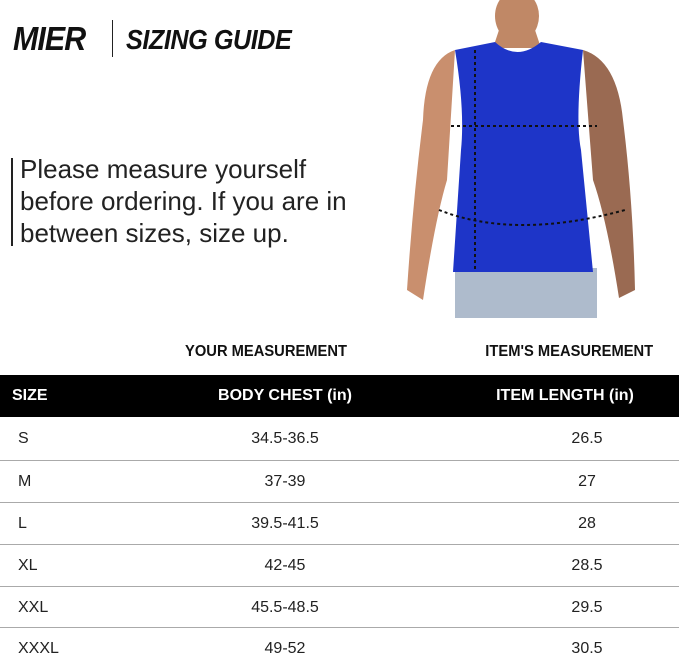  Describe the element at coordinates (339, 566) in the screenshot. I see `table-row: XL 42-45 28.5` at that location.